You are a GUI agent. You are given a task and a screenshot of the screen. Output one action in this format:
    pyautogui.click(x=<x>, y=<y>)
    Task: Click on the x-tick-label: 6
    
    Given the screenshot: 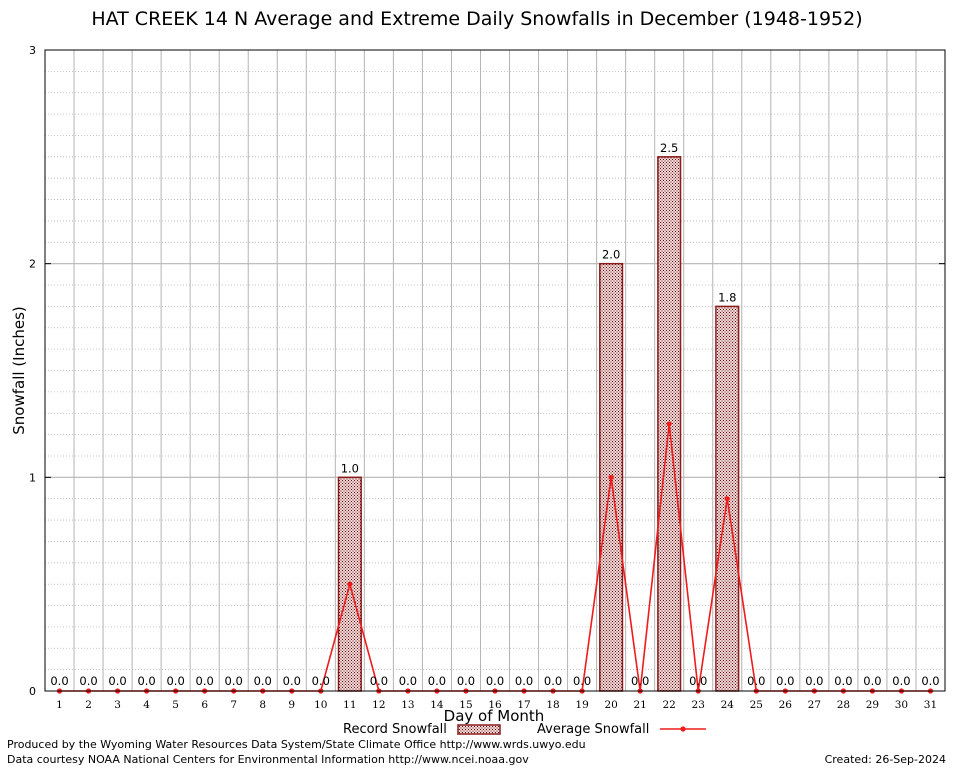 What is the action you would take?
    pyautogui.click(x=204, y=705)
    